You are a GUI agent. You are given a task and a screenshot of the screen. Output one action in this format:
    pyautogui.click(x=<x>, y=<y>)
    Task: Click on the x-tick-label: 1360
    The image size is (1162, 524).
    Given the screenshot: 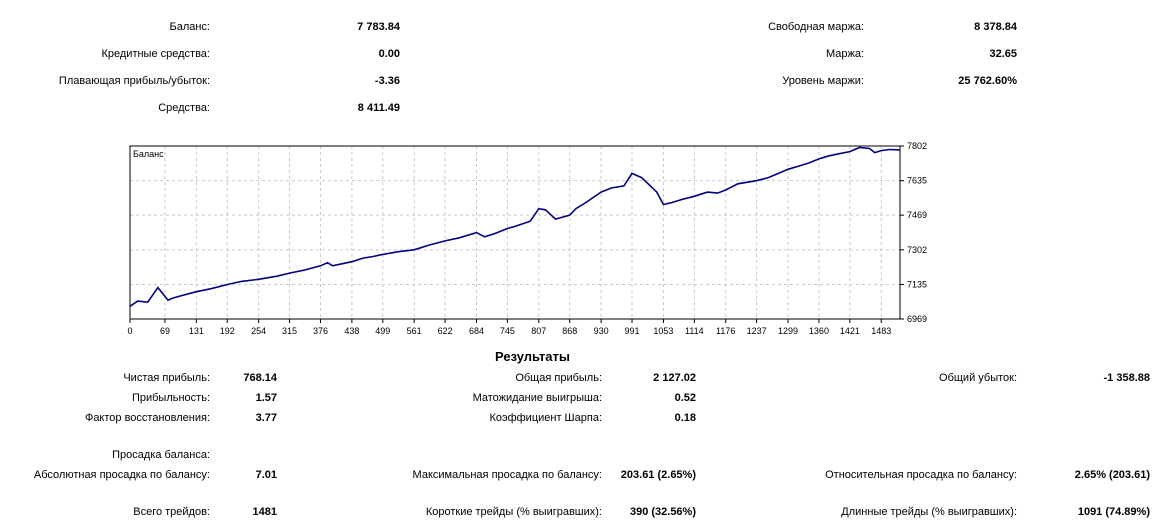 What is the action you would take?
    pyautogui.click(x=819, y=331)
    